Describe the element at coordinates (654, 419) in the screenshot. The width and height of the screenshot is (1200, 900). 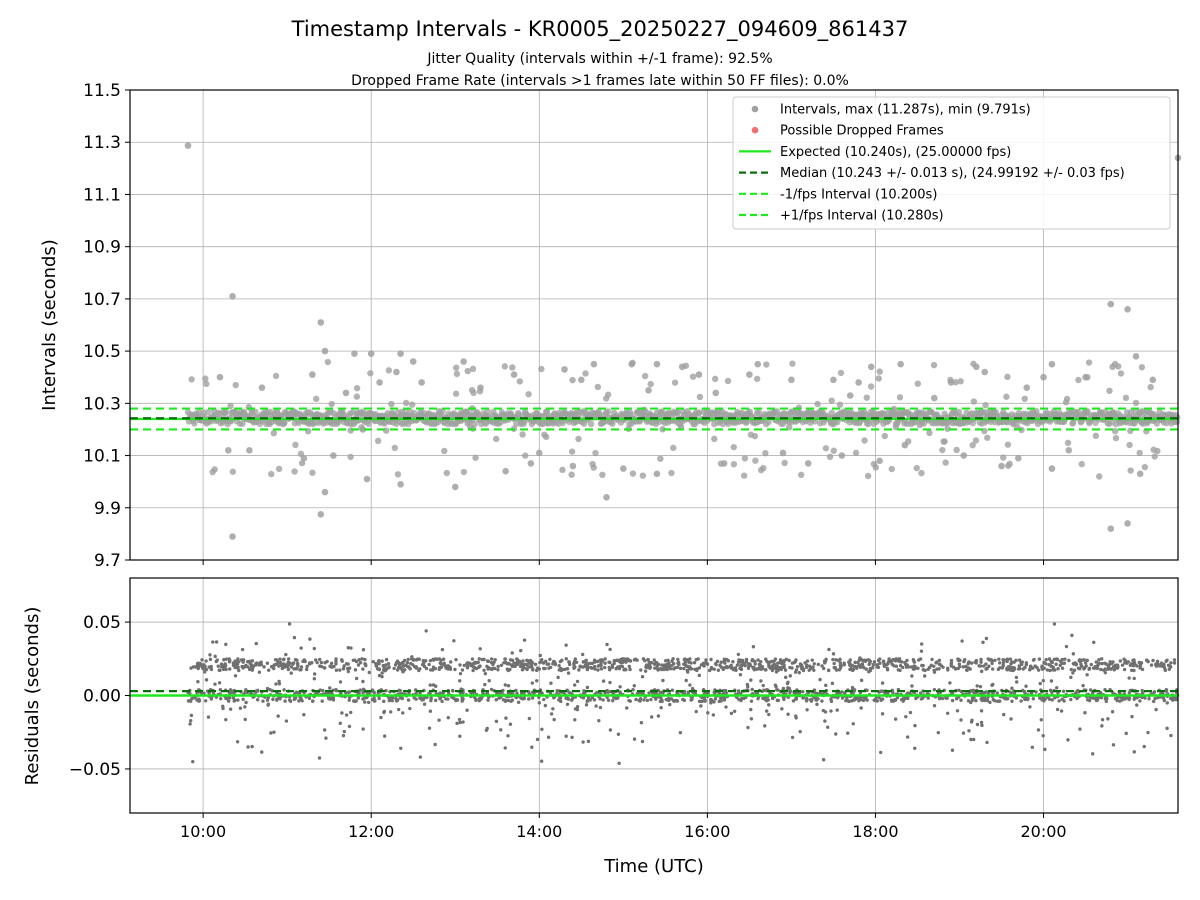
I see `intervals-reference-lines` at that location.